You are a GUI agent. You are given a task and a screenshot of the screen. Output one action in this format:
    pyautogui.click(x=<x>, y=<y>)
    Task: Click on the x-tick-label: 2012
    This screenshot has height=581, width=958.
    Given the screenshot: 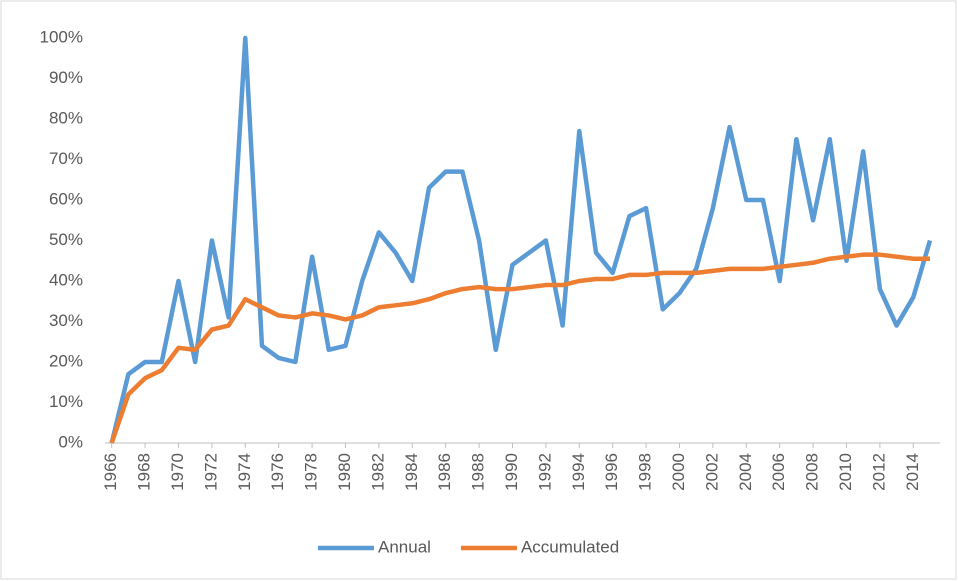 What is the action you would take?
    pyautogui.click(x=878, y=472)
    